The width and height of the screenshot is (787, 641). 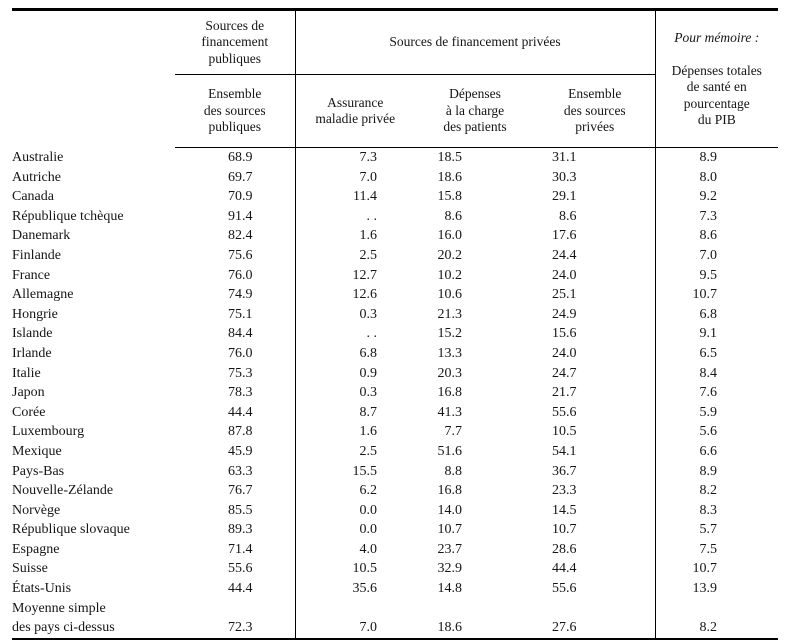 What do you see at coordinates (453, 432) in the screenshot?
I see `value-cell: 7.7` at bounding box center [453, 432].